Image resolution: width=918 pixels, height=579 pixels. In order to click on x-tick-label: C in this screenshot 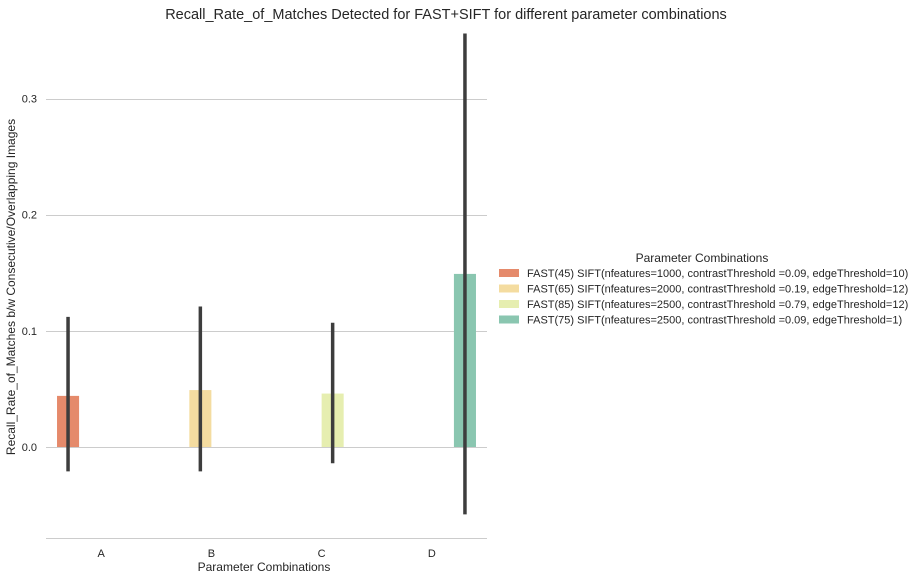, I will do `click(322, 554)`.